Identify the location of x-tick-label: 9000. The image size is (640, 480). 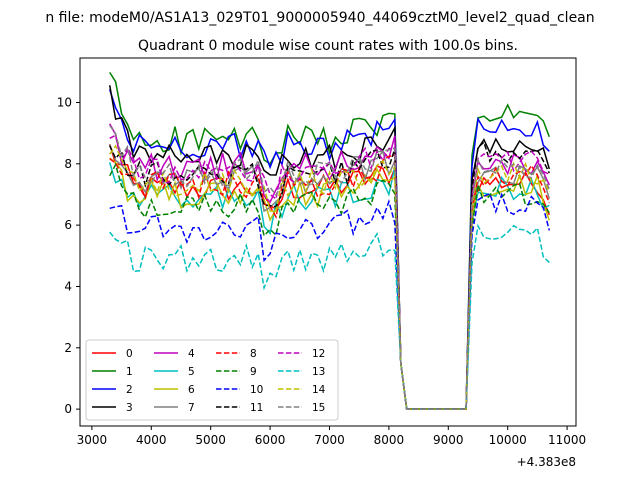
(448, 440).